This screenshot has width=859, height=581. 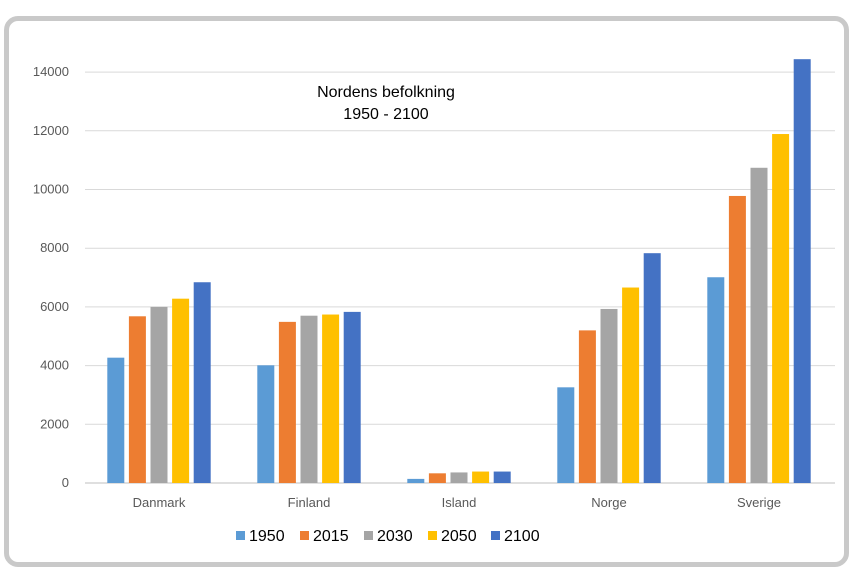 I want to click on y-tick-label: 4000, so click(x=54, y=365).